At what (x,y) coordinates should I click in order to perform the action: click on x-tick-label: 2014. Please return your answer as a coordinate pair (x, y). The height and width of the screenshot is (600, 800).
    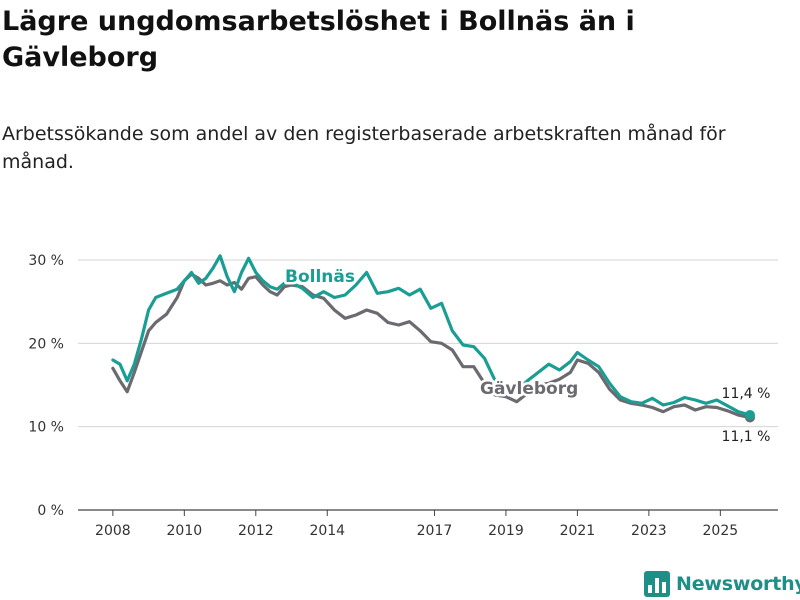
    Looking at the image, I should click on (327, 531).